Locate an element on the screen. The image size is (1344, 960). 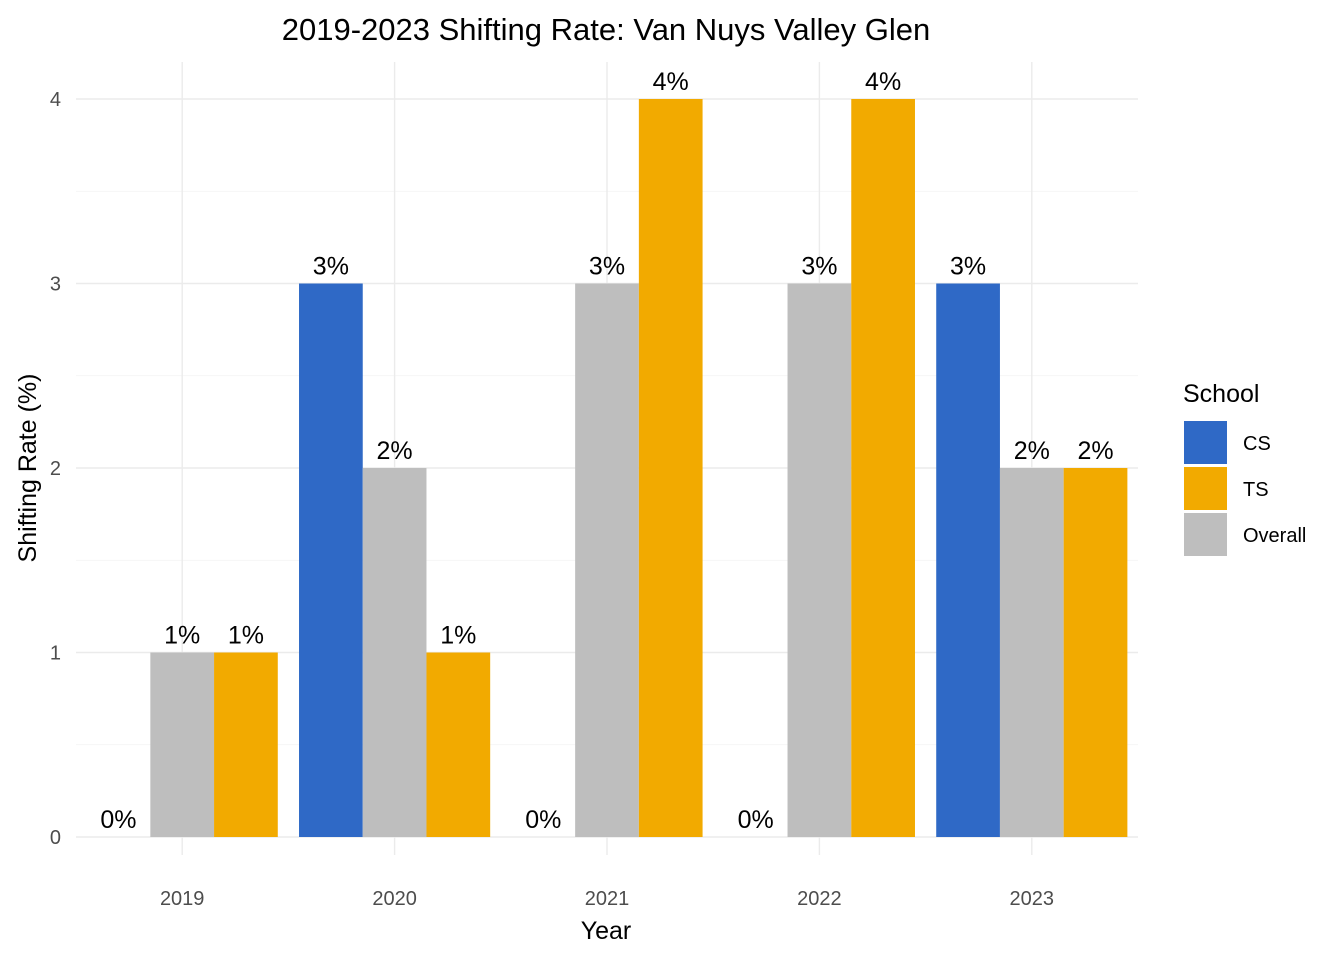
y-tick-label: 2 is located at coordinates (55, 469).